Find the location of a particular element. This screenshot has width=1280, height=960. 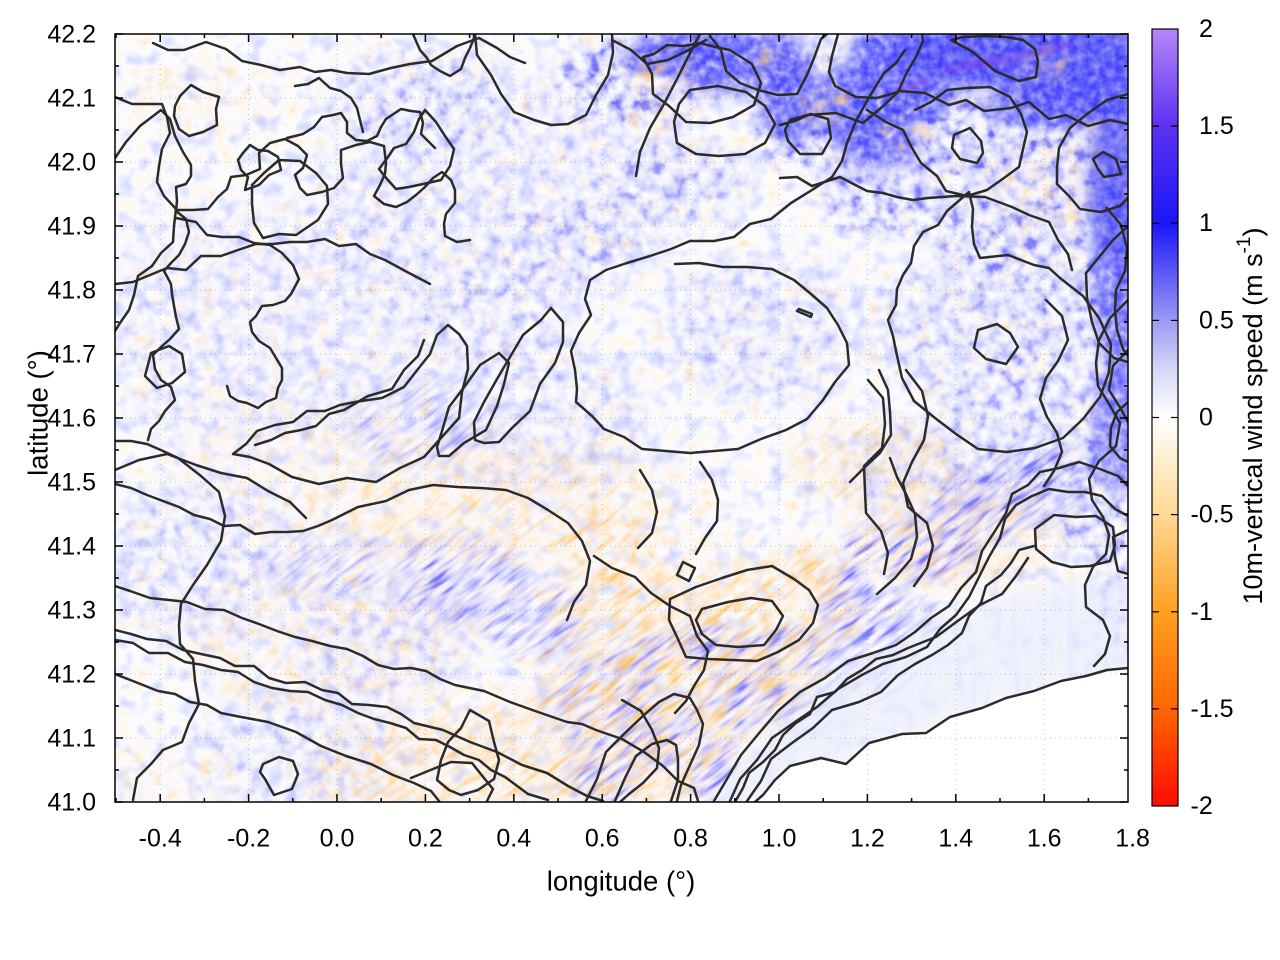

svg-text: 2 is located at coordinates (1206, 29).